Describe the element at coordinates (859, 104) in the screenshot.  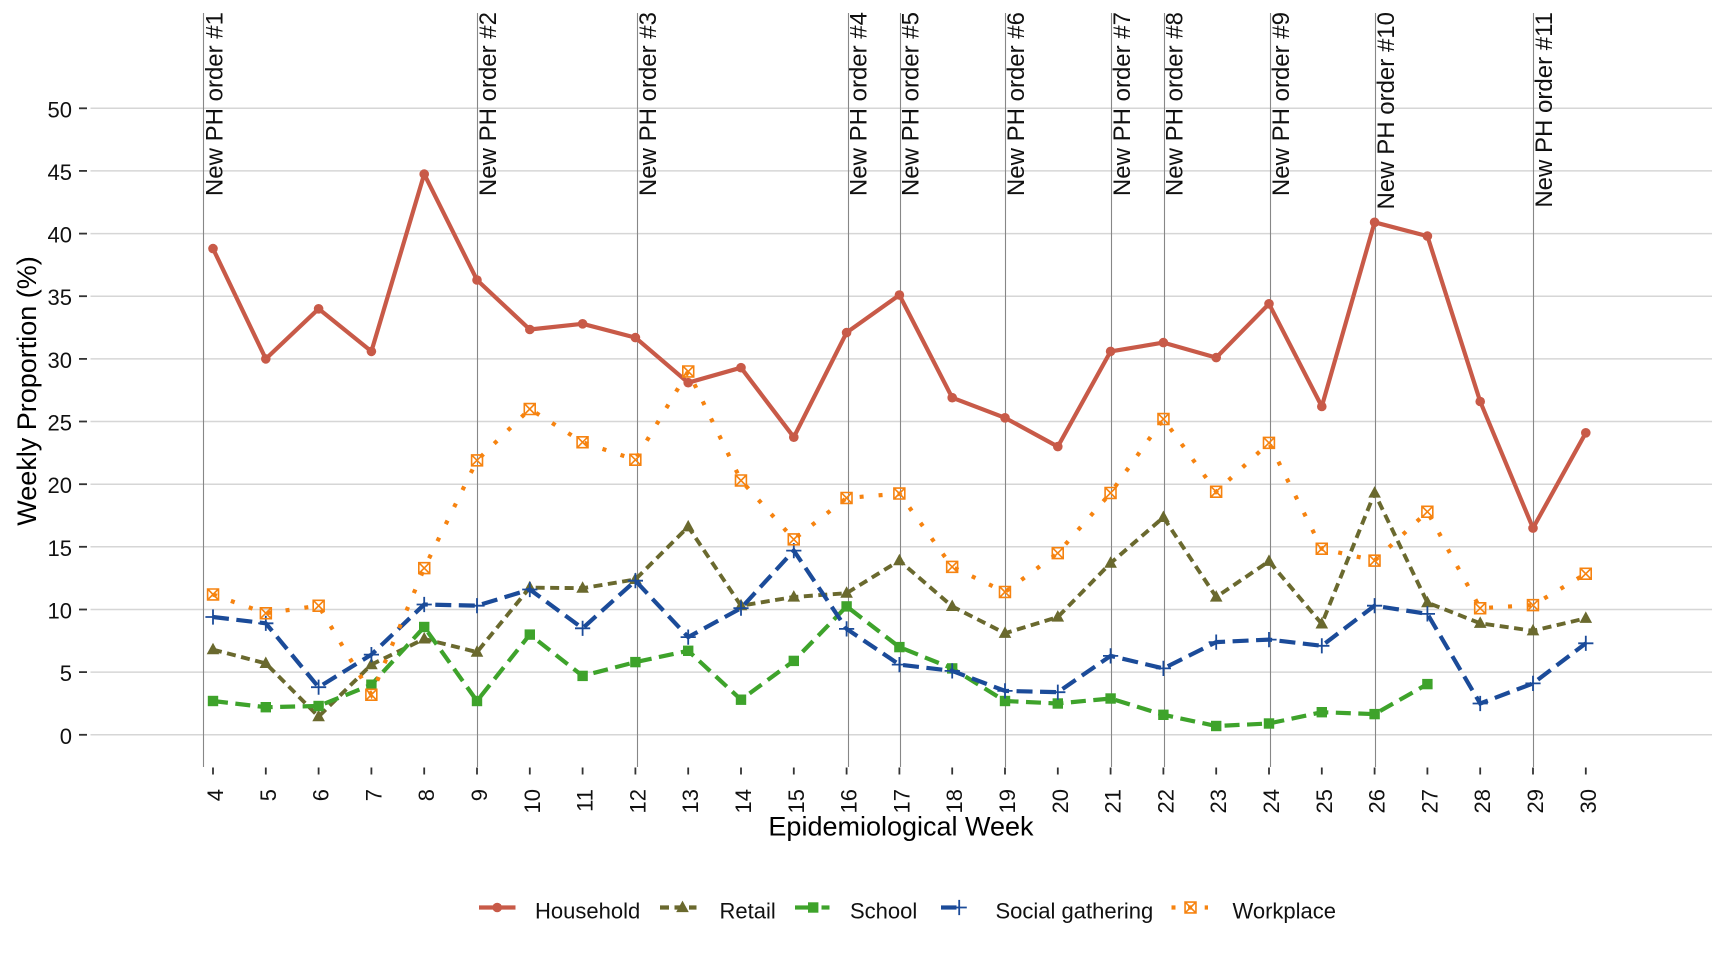
I see `svg-text: New PH order #4` at that location.